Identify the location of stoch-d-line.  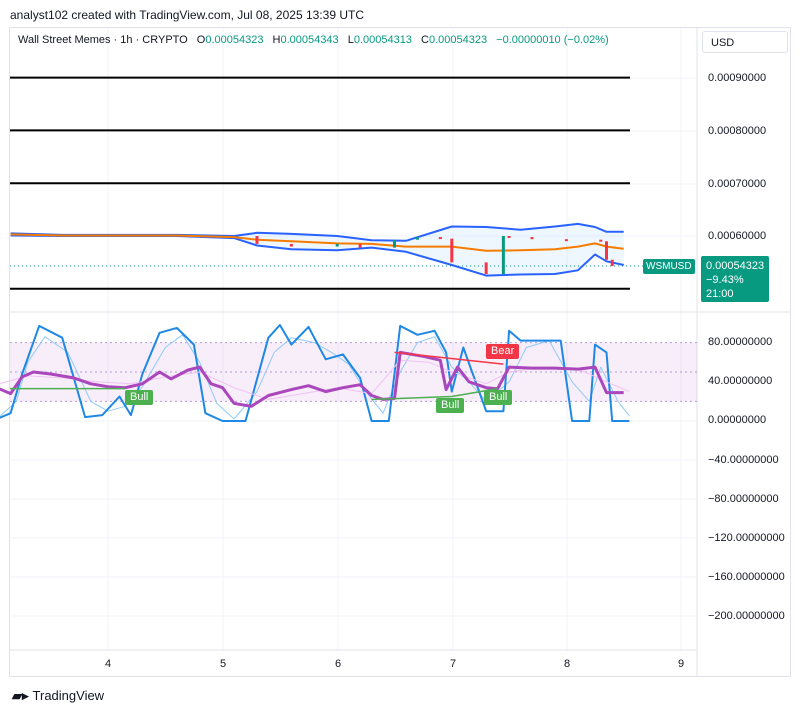
(315, 377).